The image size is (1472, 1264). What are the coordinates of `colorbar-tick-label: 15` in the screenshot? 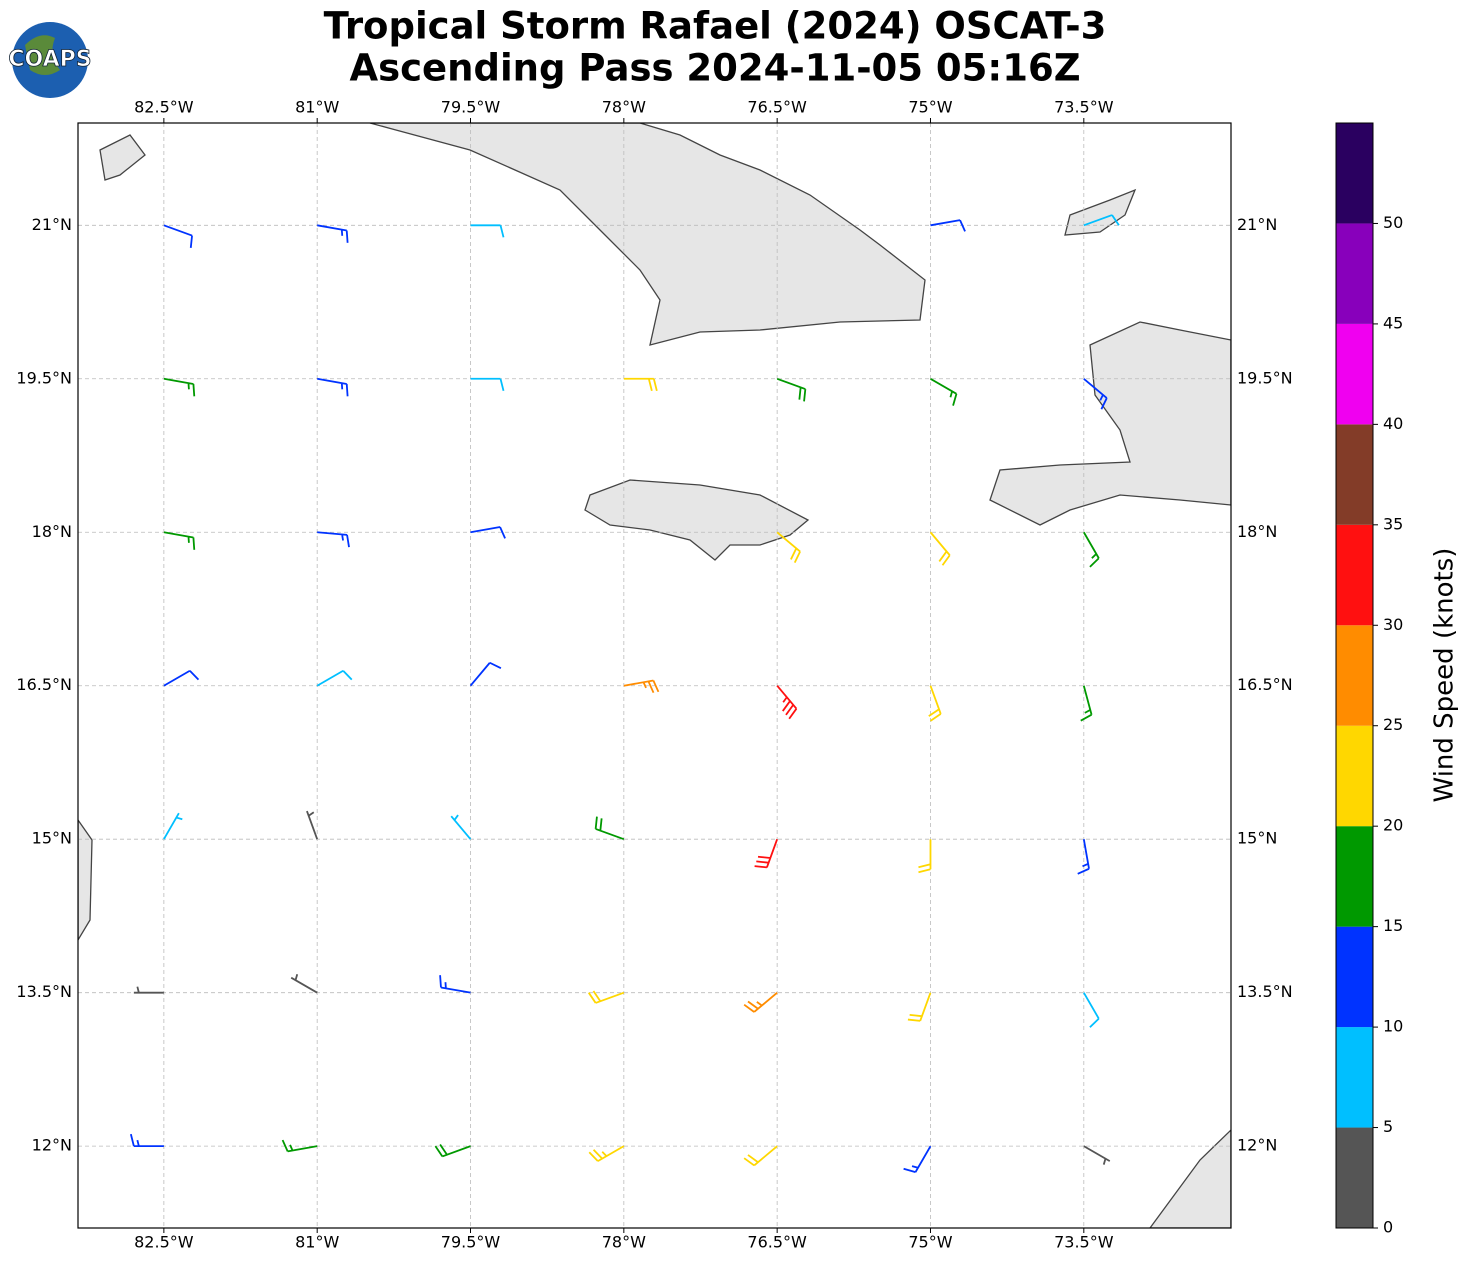 It's located at (1393, 925).